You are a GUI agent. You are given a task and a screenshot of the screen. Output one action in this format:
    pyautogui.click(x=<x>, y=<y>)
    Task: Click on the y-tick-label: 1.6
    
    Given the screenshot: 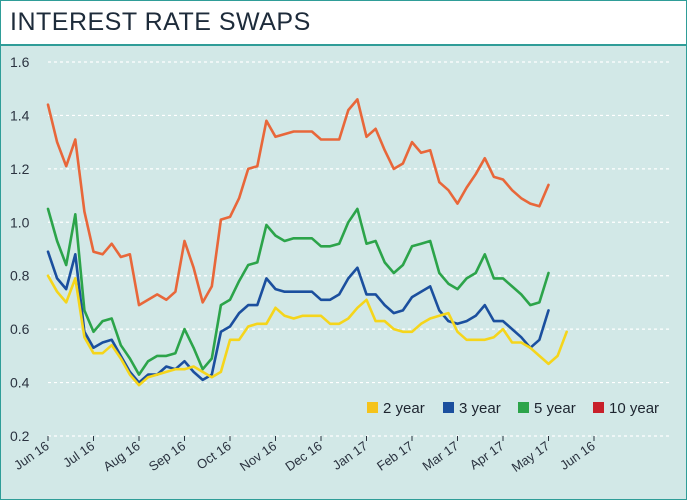 What is the action you would take?
    pyautogui.click(x=20, y=62)
    